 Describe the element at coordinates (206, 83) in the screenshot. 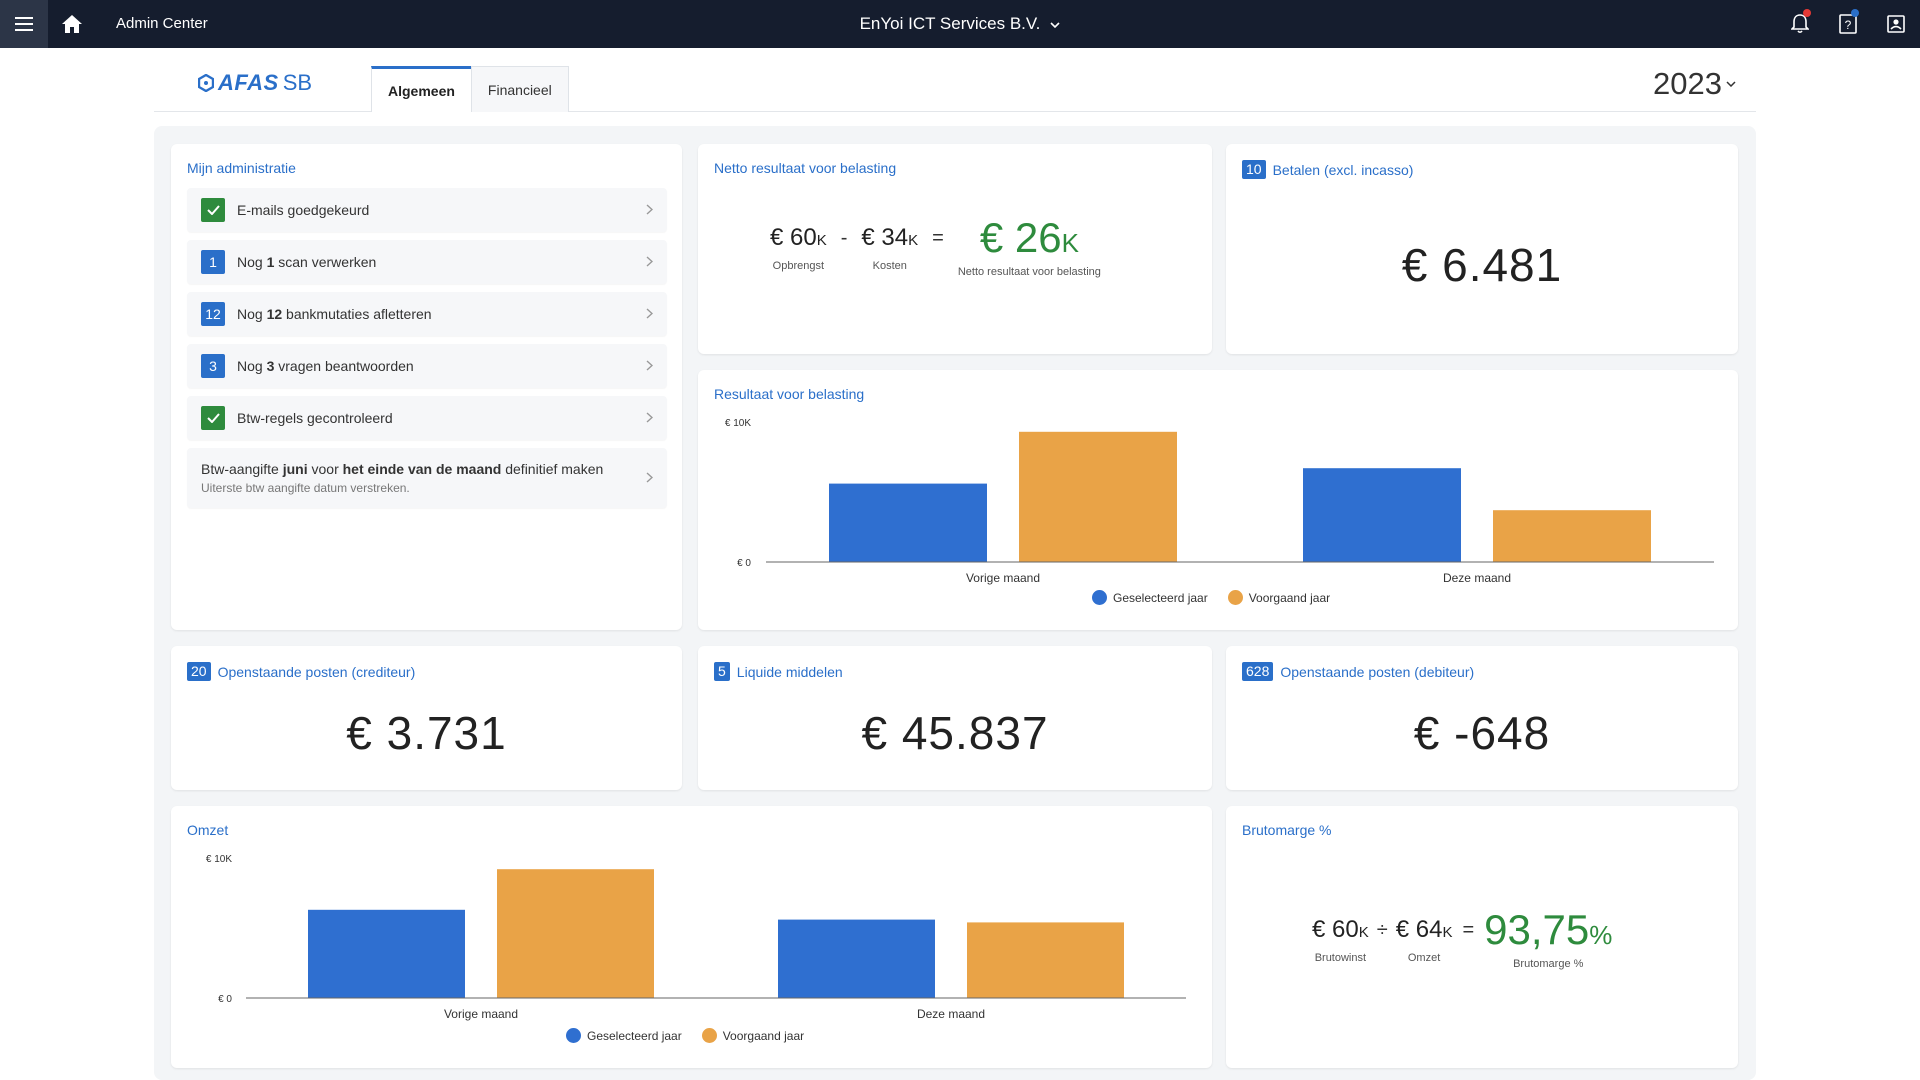

I see `afas-logo-icon` at that location.